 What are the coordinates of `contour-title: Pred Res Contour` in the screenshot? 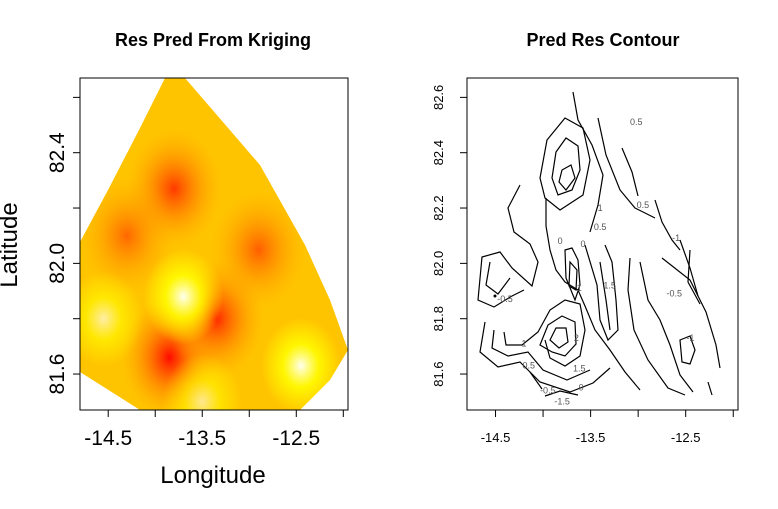 It's located at (602, 40).